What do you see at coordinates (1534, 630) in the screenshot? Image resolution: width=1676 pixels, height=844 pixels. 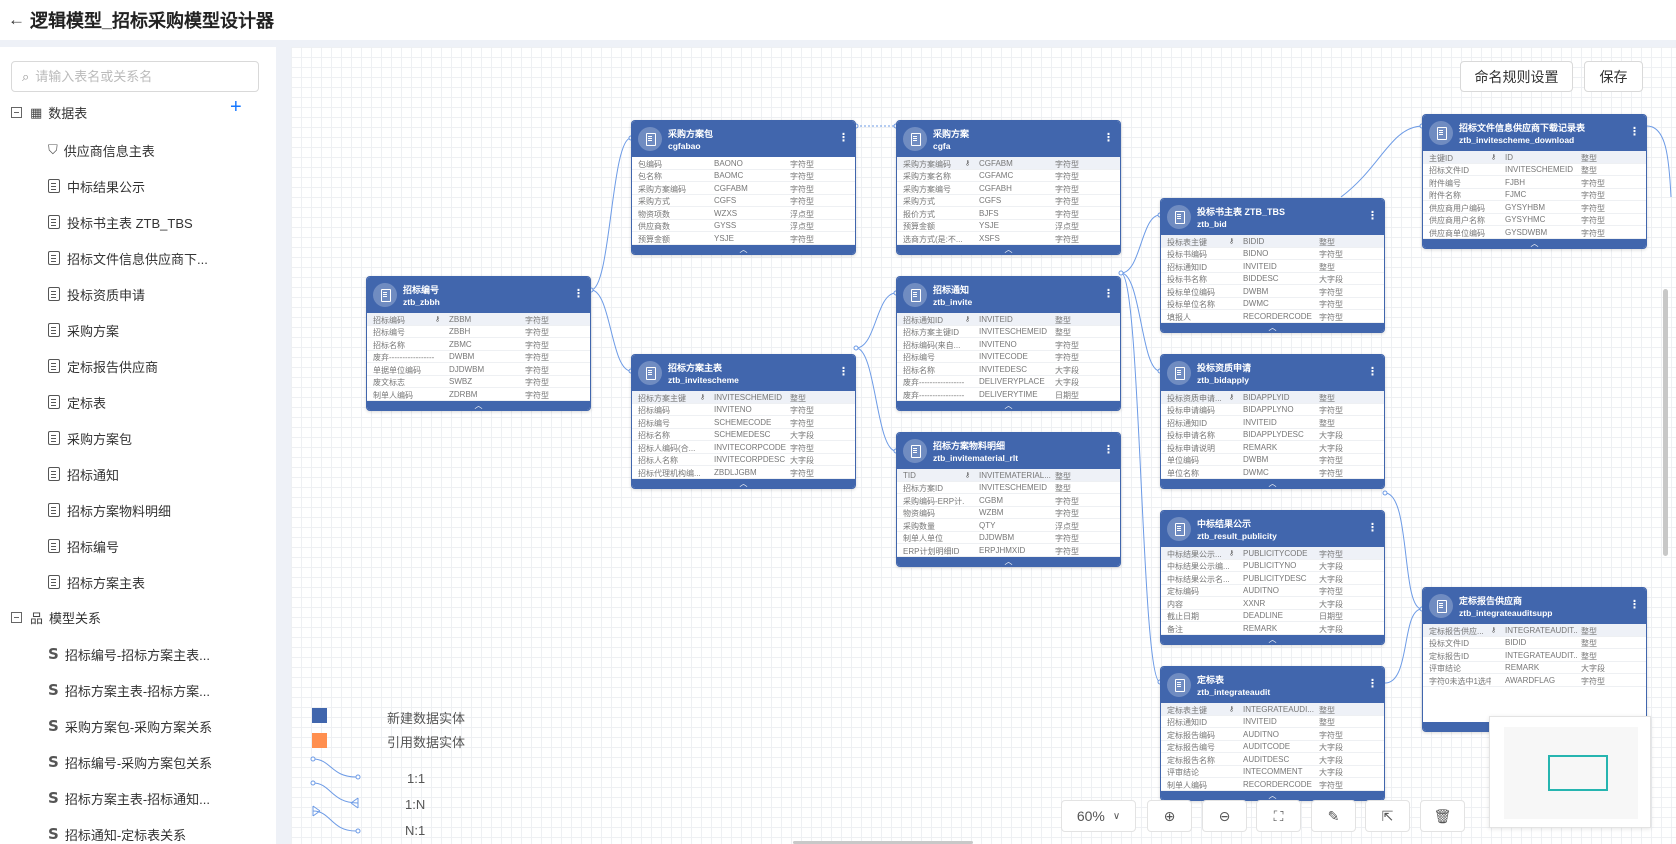 I see `field-row: 定标报告供应... ⚷ INTEGRATEAUDIT... 整型` at bounding box center [1534, 630].